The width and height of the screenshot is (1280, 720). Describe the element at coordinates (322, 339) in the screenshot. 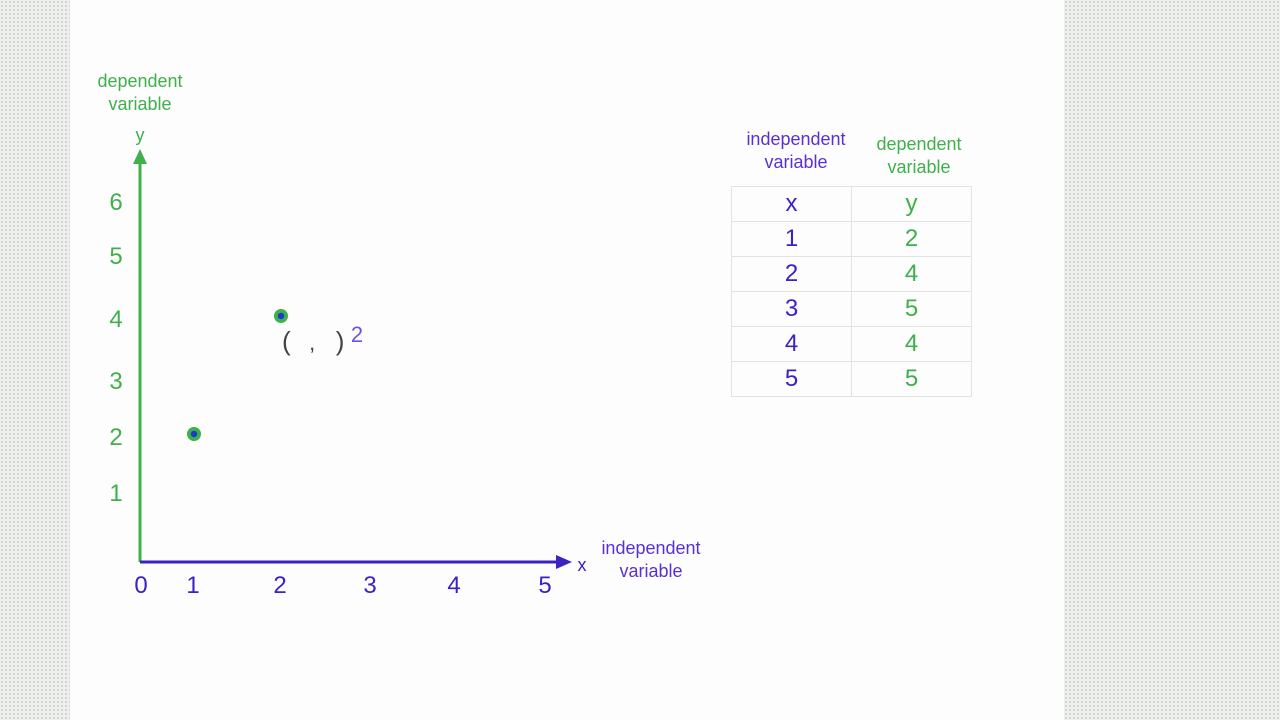

I see `point-annotation: ( , ) 2` at that location.